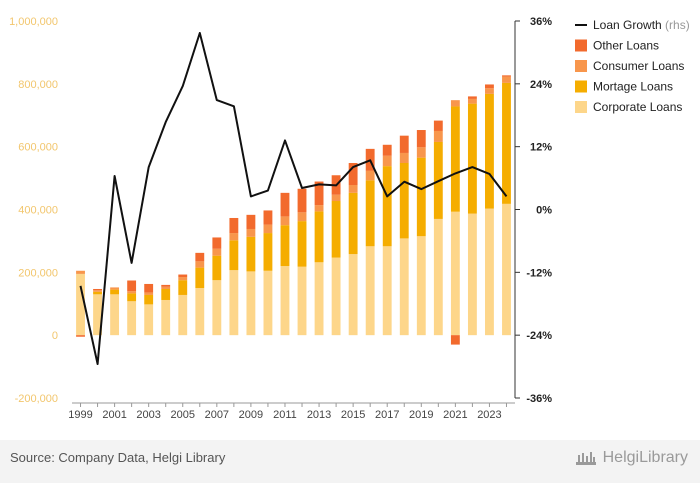  What do you see at coordinates (539, 399) in the screenshot?
I see `right-tick-label: -36%` at bounding box center [539, 399].